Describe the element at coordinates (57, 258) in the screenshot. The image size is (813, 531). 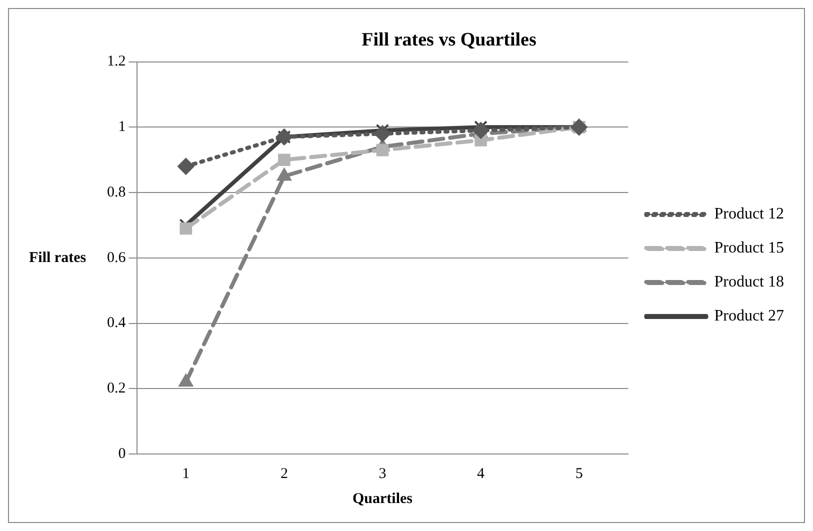
I see `y-axis-title: Fill rates` at that location.